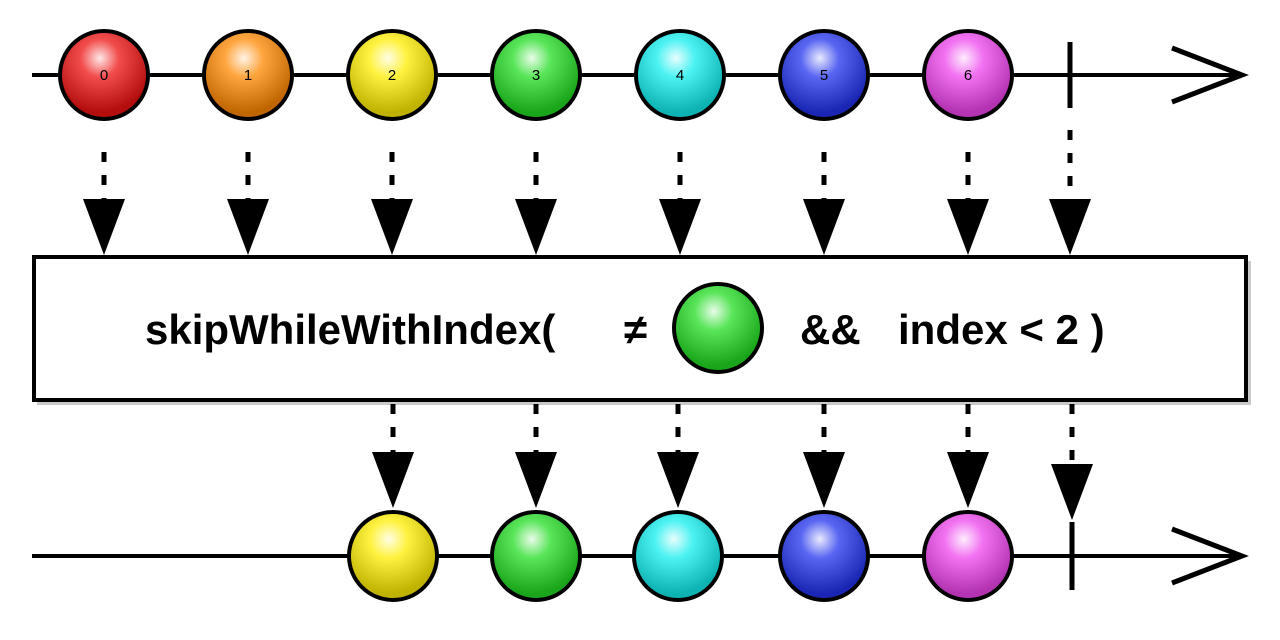  I want to click on input-marble: 2, so click(392, 75).